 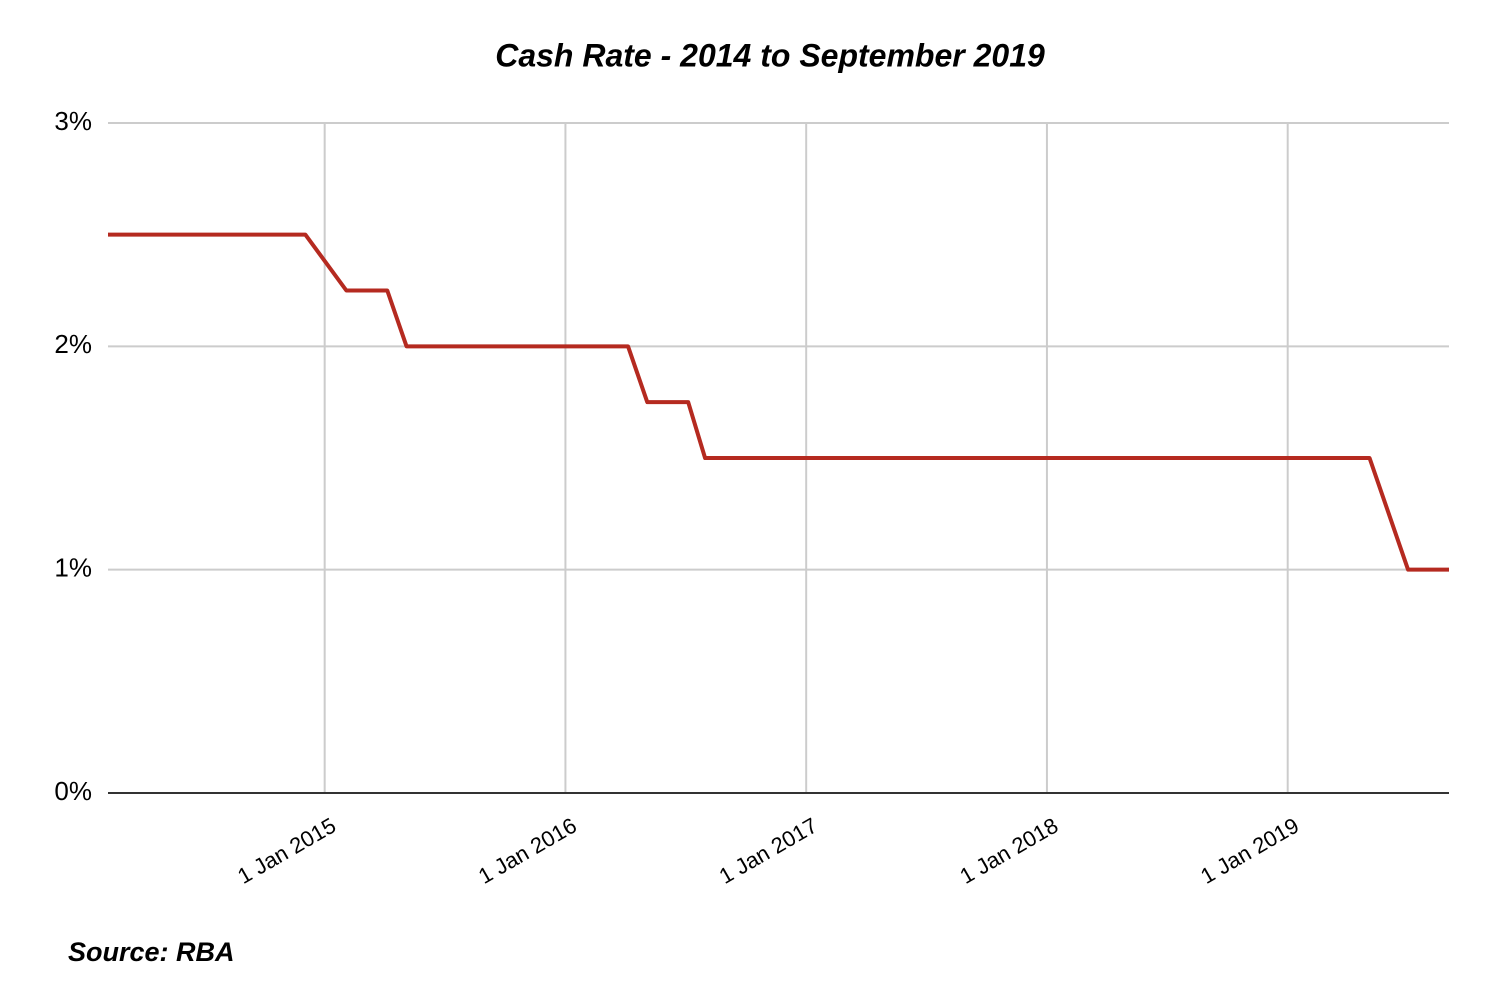 What do you see at coordinates (768, 851) in the screenshot?
I see `x-tick-label: 1 Jan 2017` at bounding box center [768, 851].